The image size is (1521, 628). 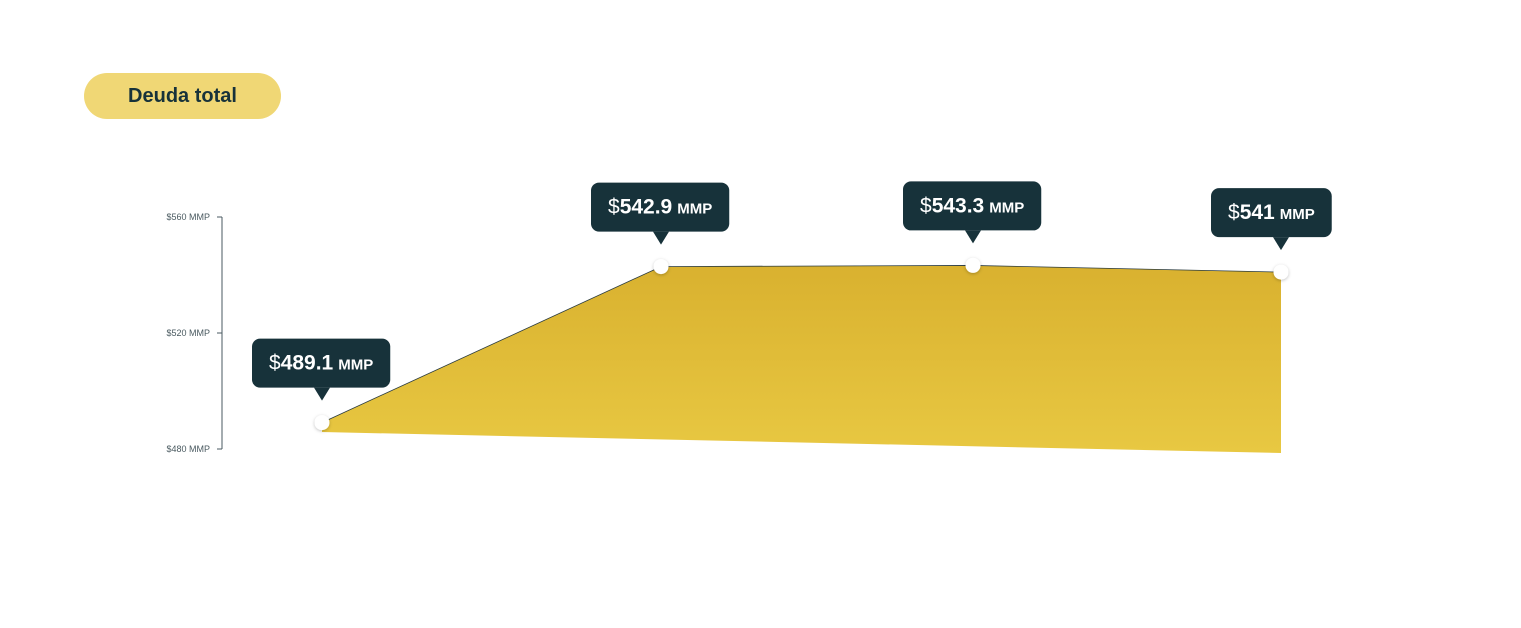 I want to click on y-tick-label: $560 MMP, so click(x=188, y=217).